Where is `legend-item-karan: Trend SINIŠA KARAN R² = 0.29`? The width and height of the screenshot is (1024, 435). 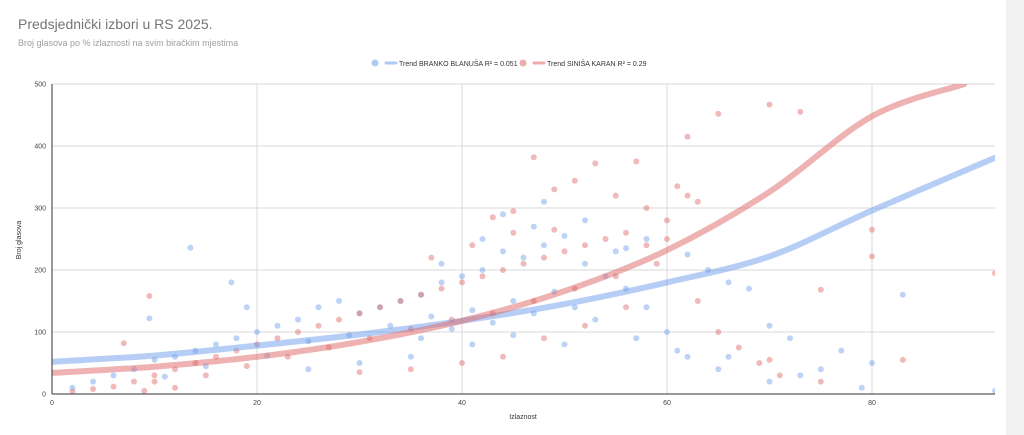
legend-item-karan: Trend SINIŠA KARAN R² = 0.29 is located at coordinates (583, 63).